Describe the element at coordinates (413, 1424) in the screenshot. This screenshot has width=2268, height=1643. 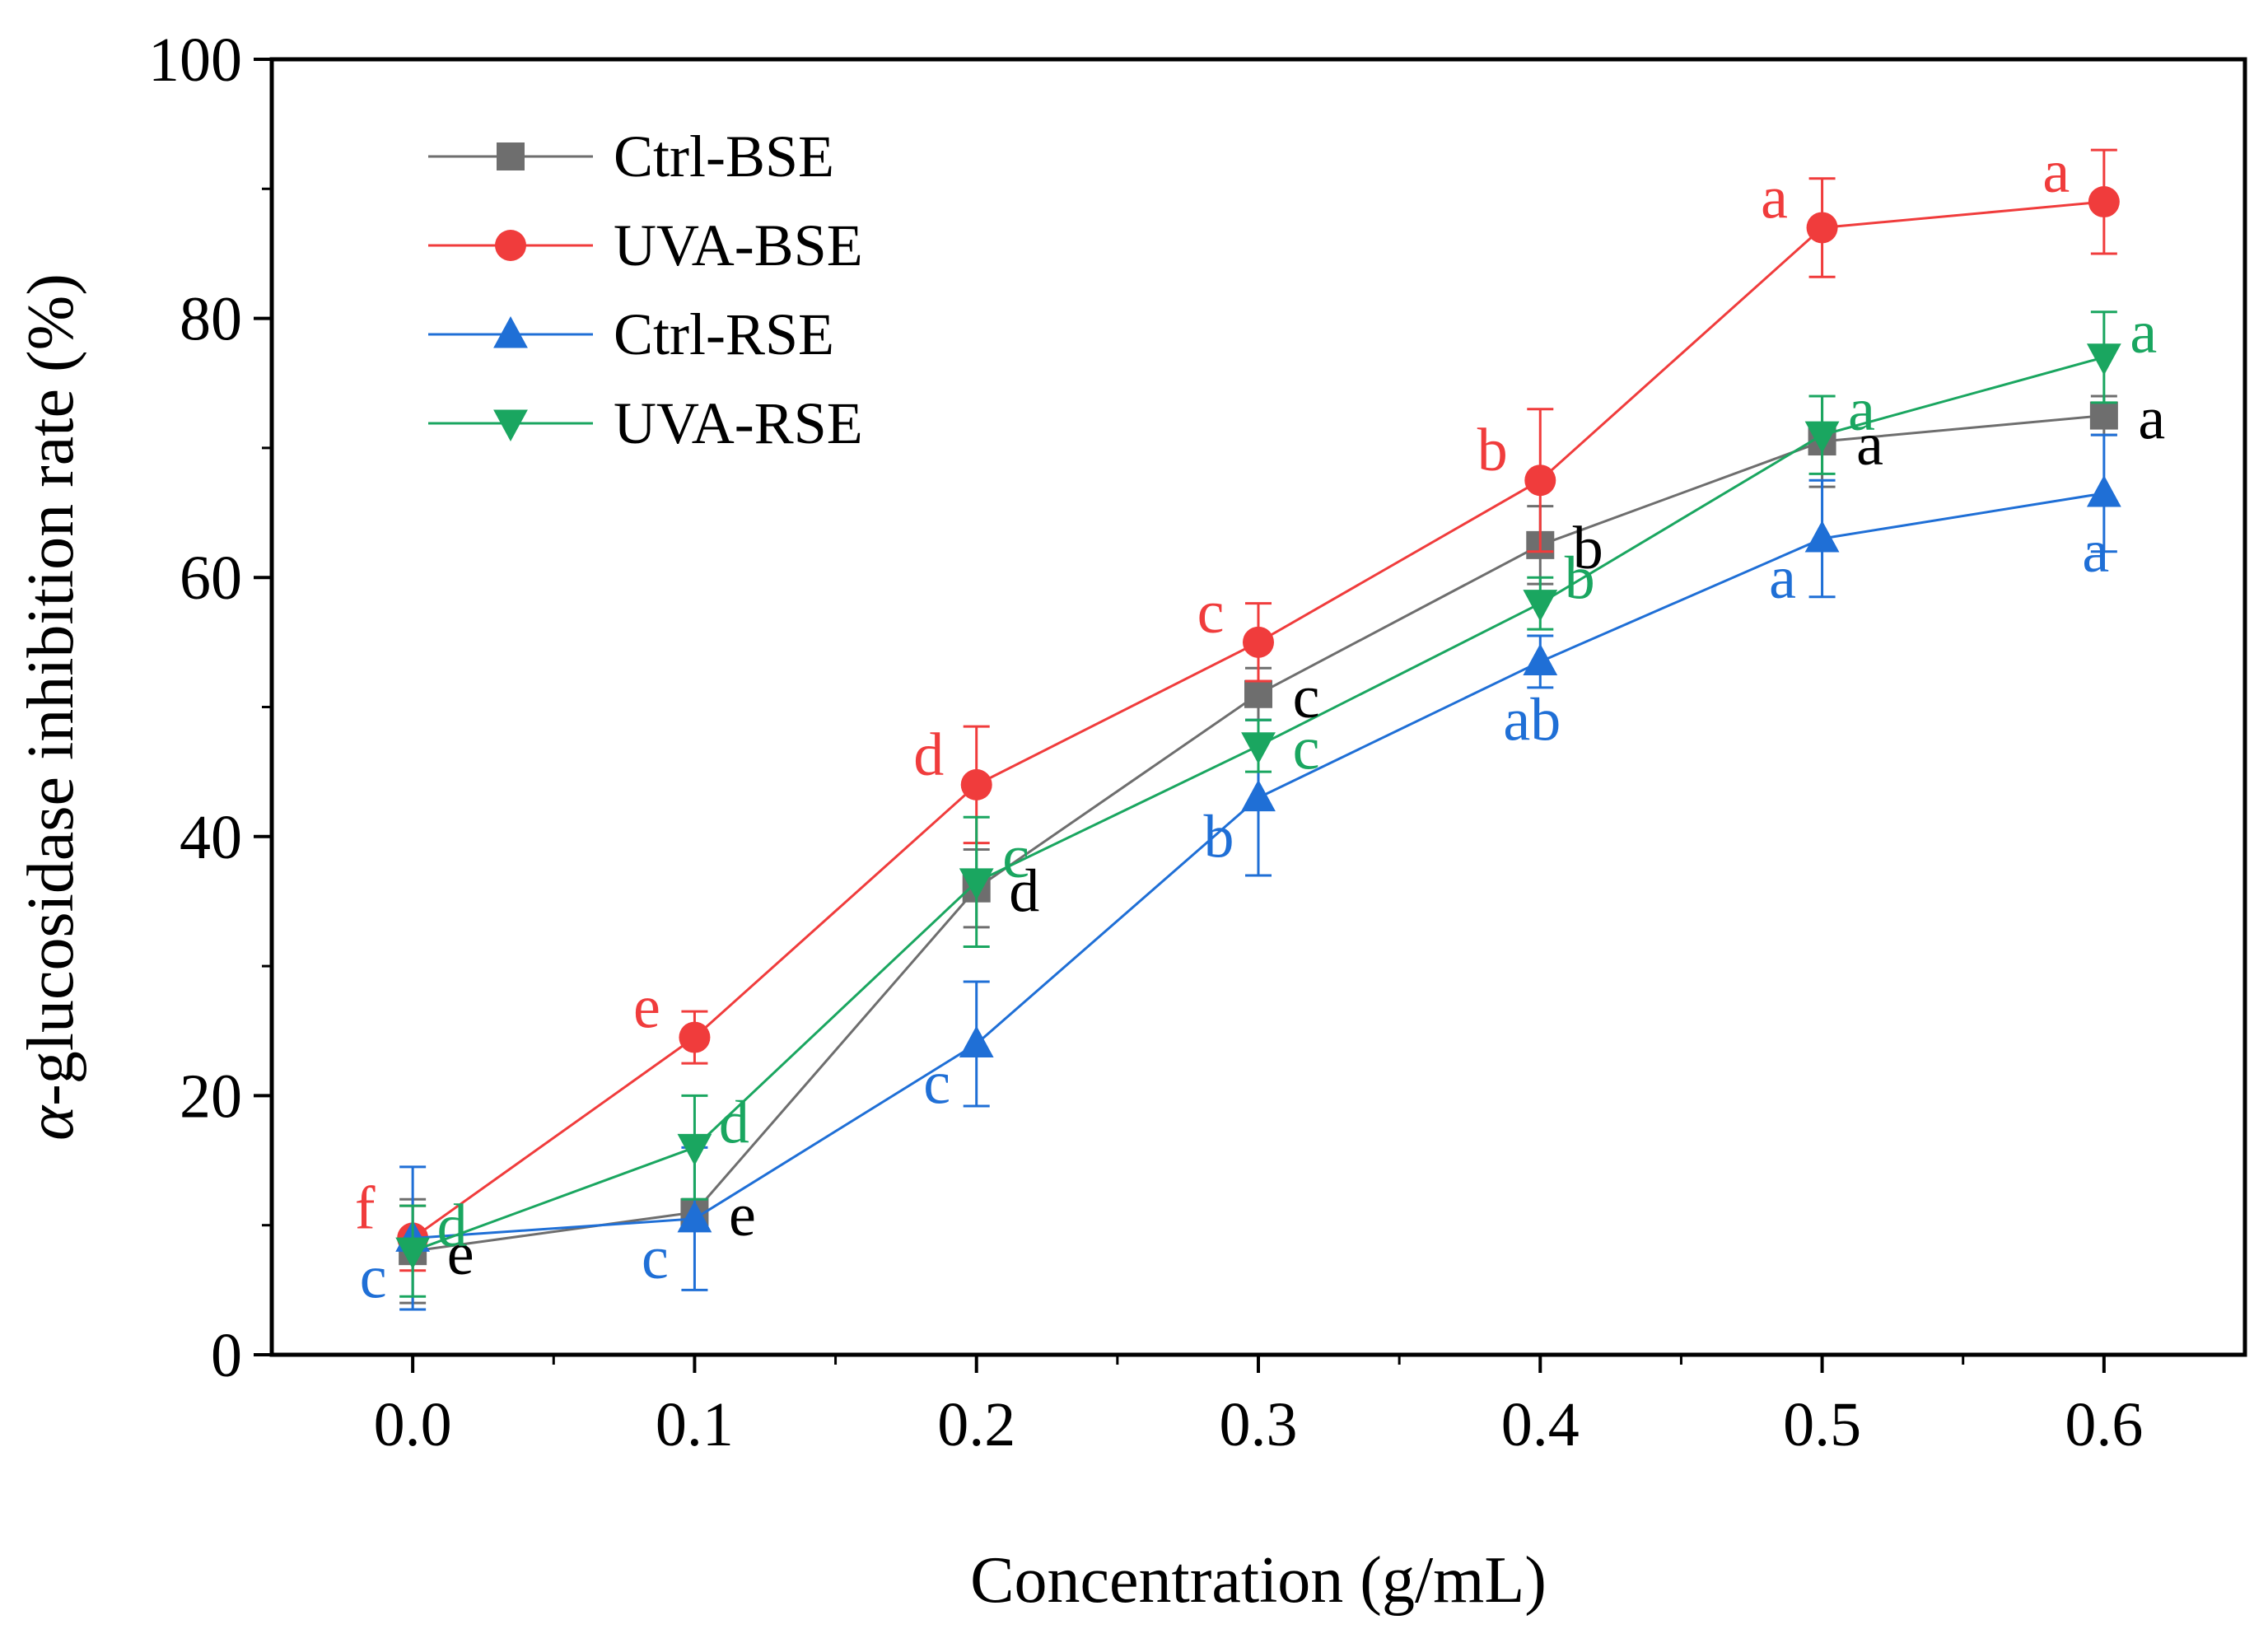
I see `x-tick-label: 0.0` at that location.